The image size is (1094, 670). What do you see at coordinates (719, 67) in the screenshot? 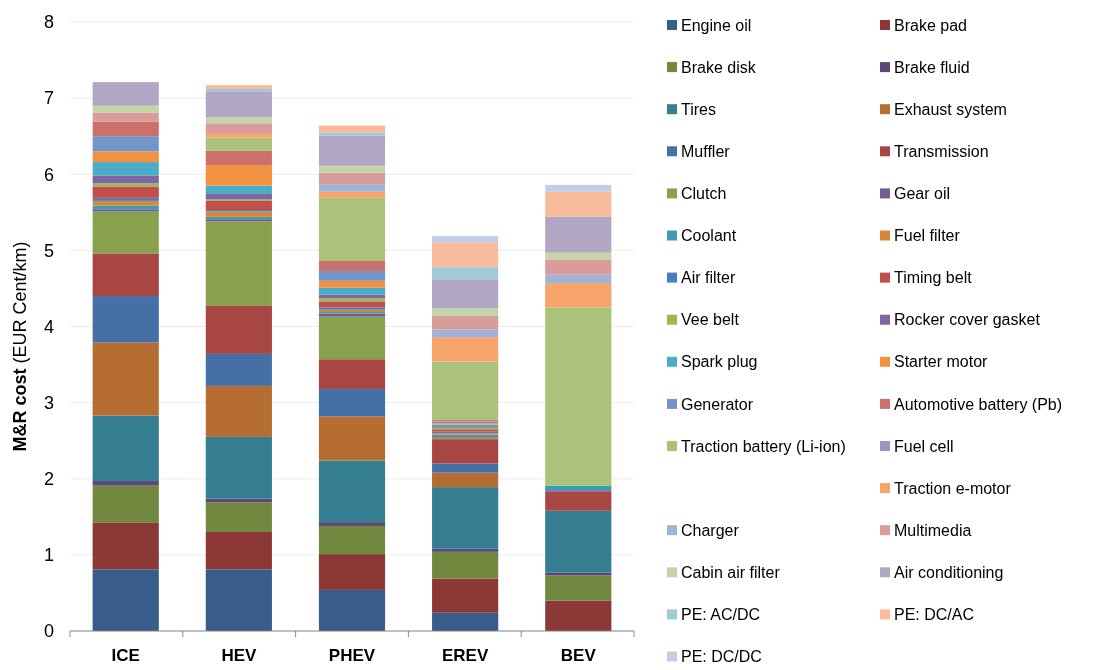
I see `legend-label: Brake disk` at bounding box center [719, 67].